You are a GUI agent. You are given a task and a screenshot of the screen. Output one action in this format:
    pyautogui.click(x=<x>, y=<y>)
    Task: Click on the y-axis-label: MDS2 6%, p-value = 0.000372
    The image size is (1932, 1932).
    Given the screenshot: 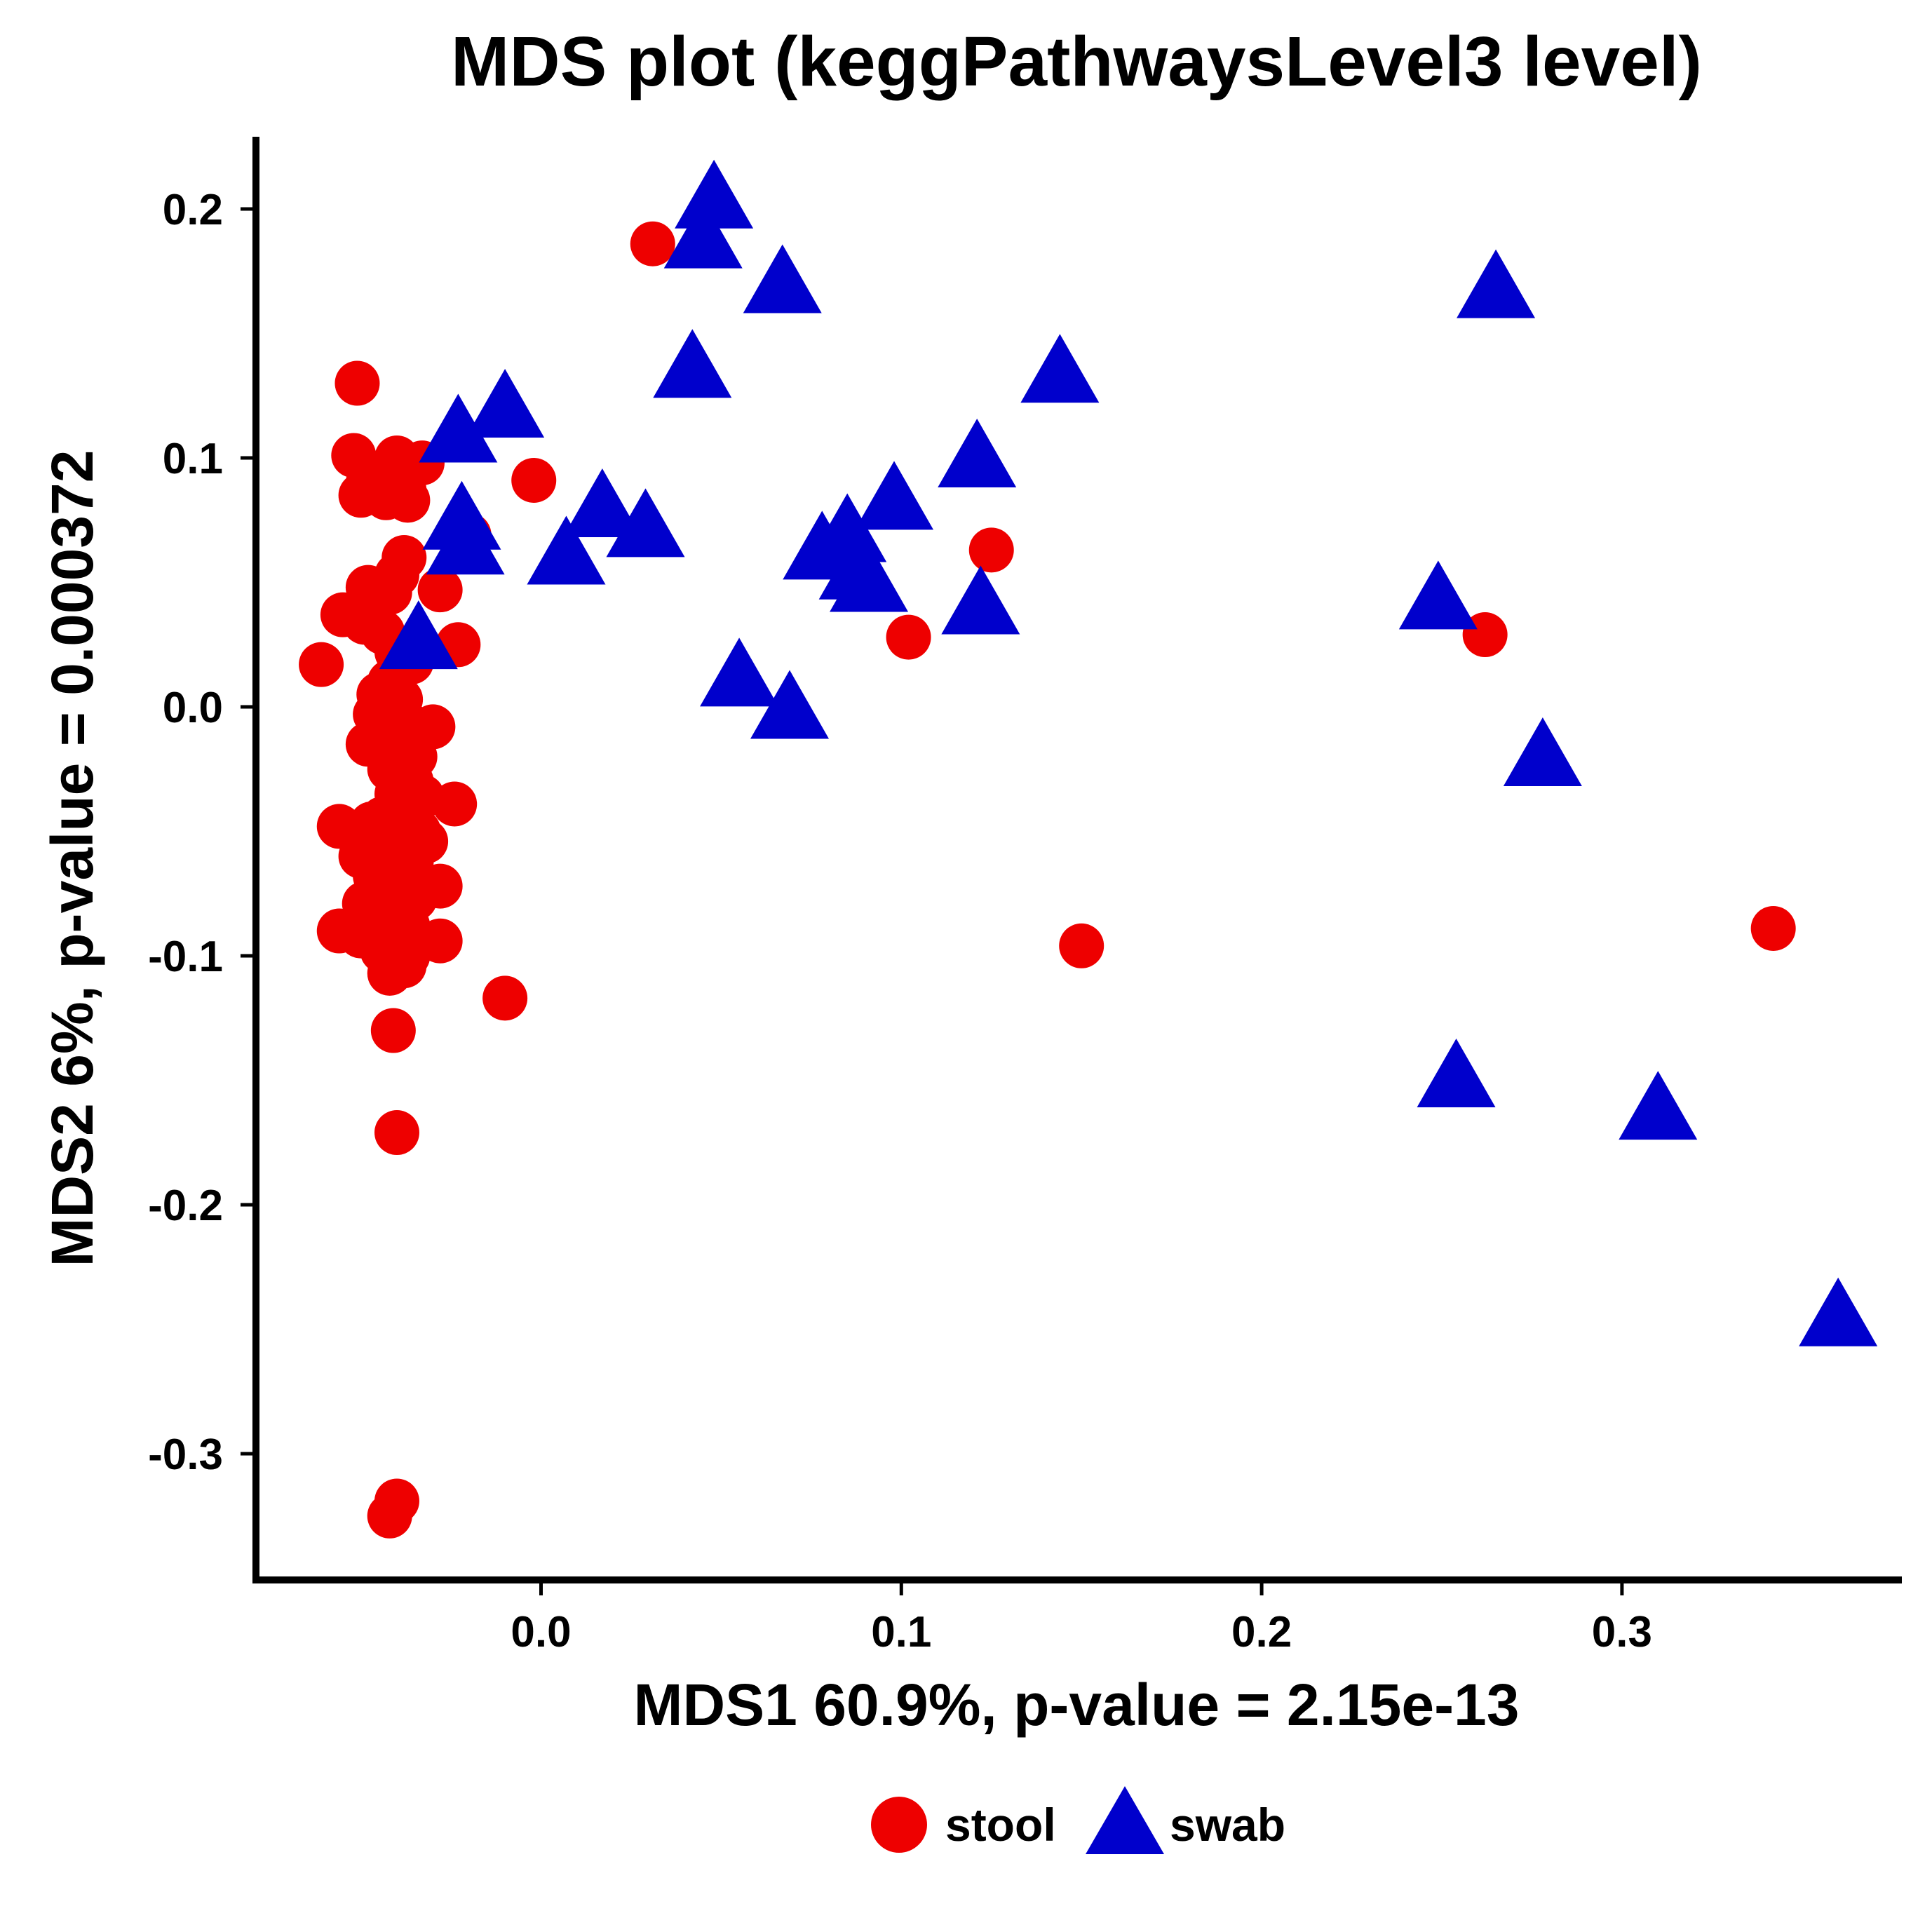 What is the action you would take?
    pyautogui.click(x=72, y=858)
    